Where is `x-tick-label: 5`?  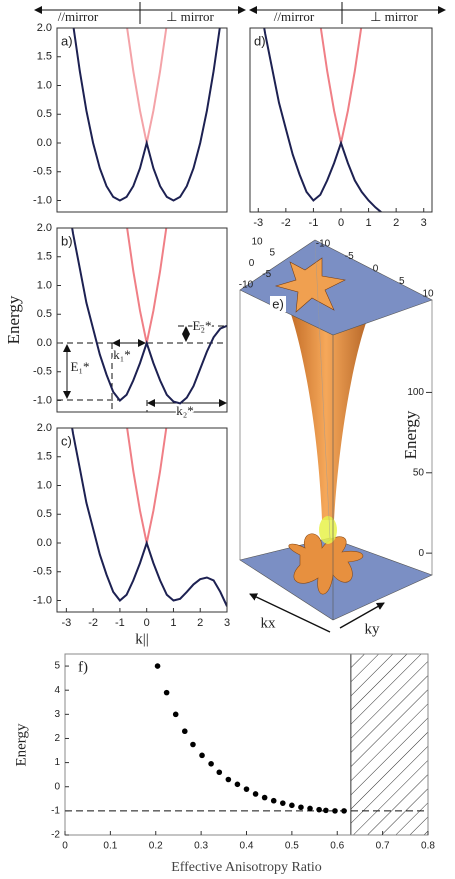 x-tick-label: 5 is located at coordinates (402, 281).